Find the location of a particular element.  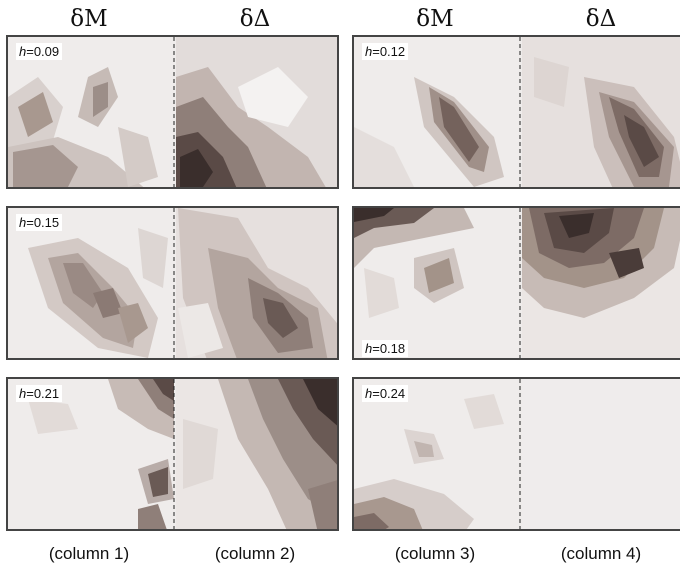

h-label: h=0.18 is located at coordinates (385, 348).